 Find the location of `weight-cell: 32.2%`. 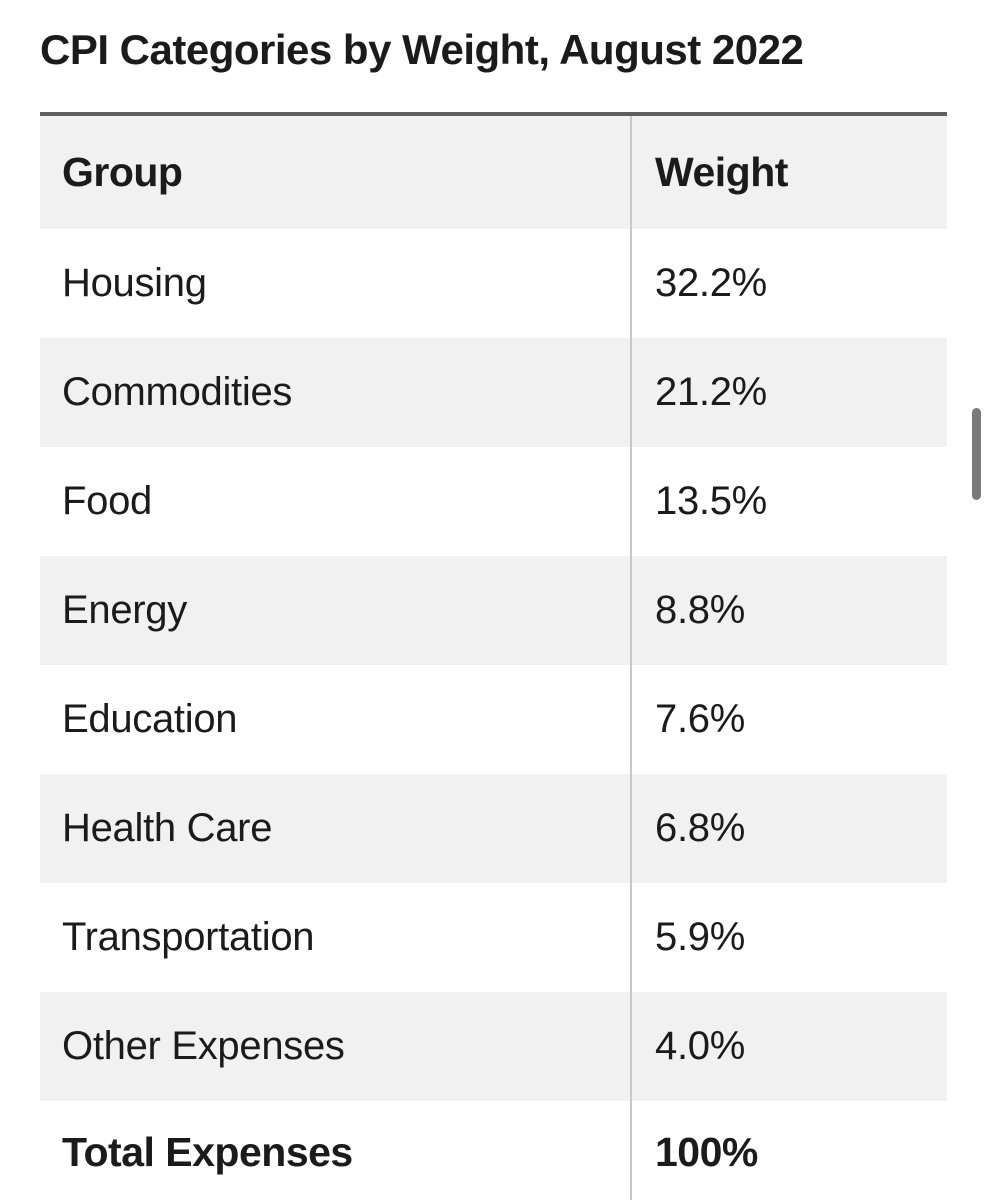

weight-cell: 32.2% is located at coordinates (711, 283).